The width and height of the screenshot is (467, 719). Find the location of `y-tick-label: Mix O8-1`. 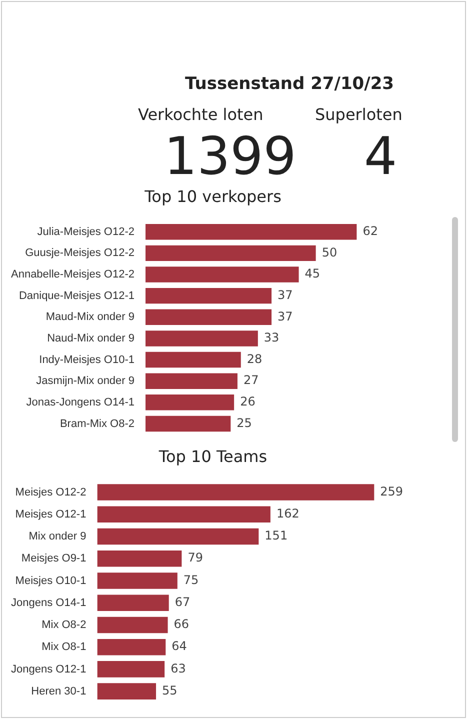

y-tick-label: Mix O8-1 is located at coordinates (64, 647).